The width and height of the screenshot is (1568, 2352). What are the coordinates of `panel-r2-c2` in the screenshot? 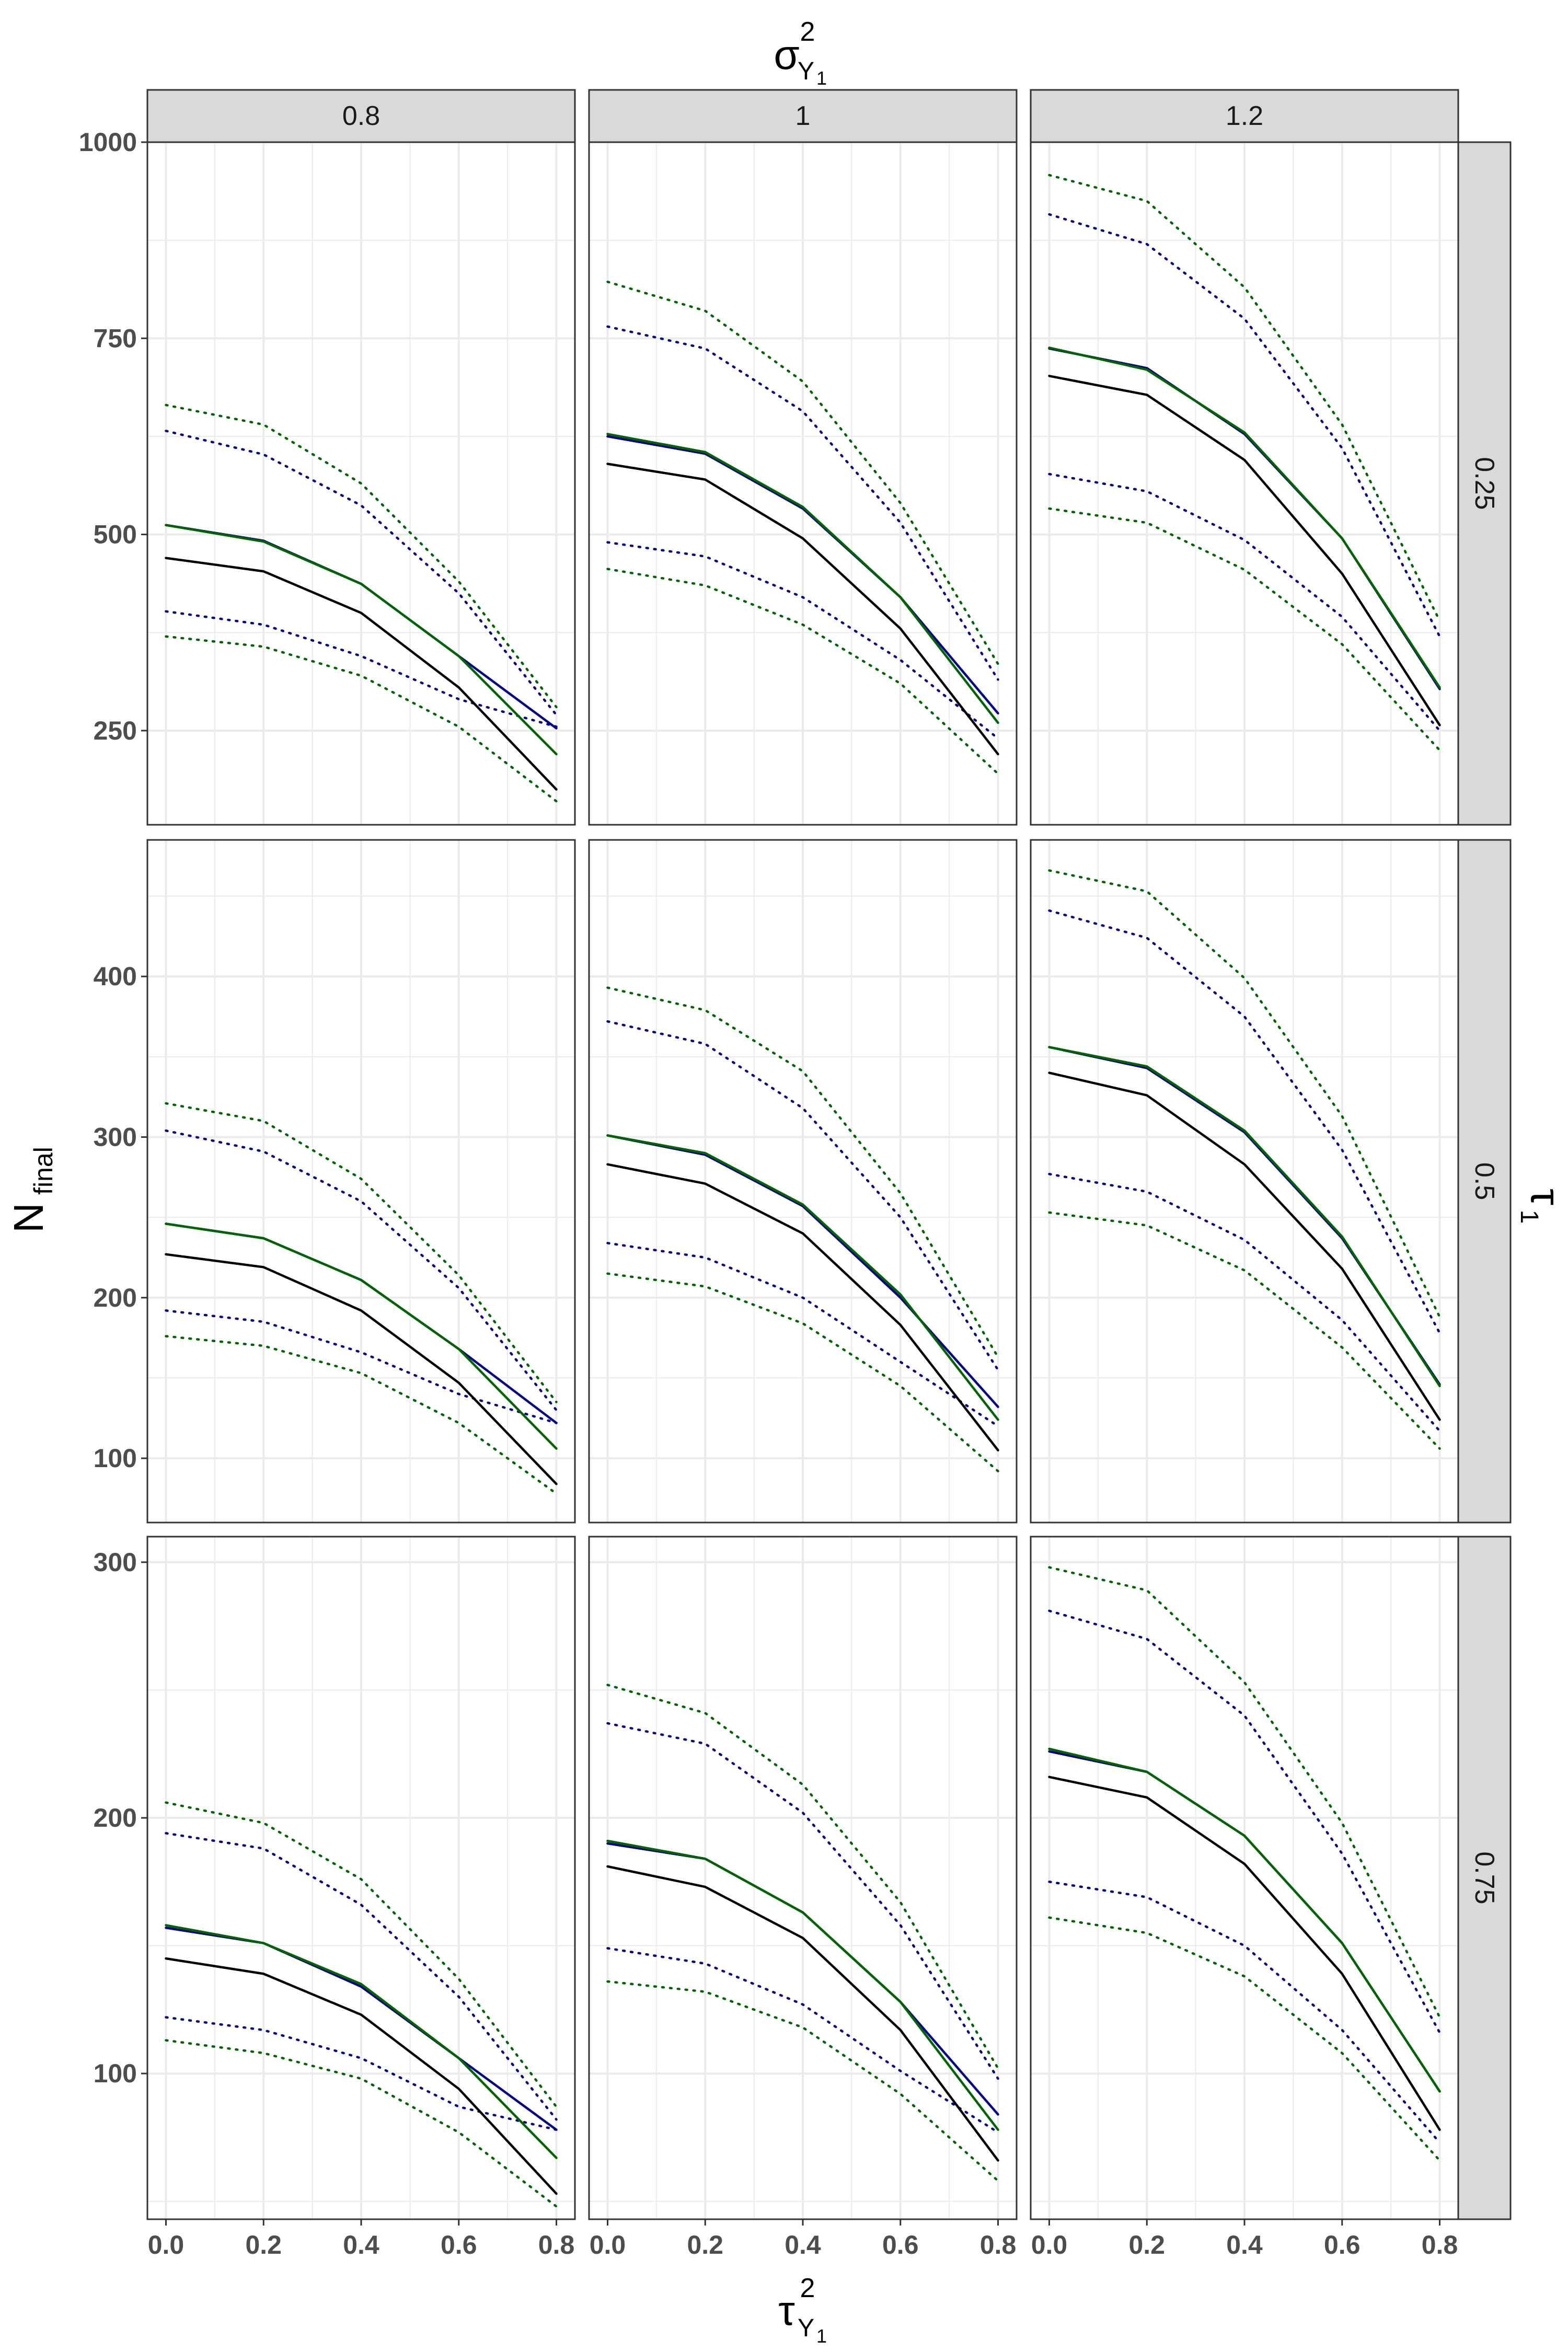 It's located at (803, 1181).